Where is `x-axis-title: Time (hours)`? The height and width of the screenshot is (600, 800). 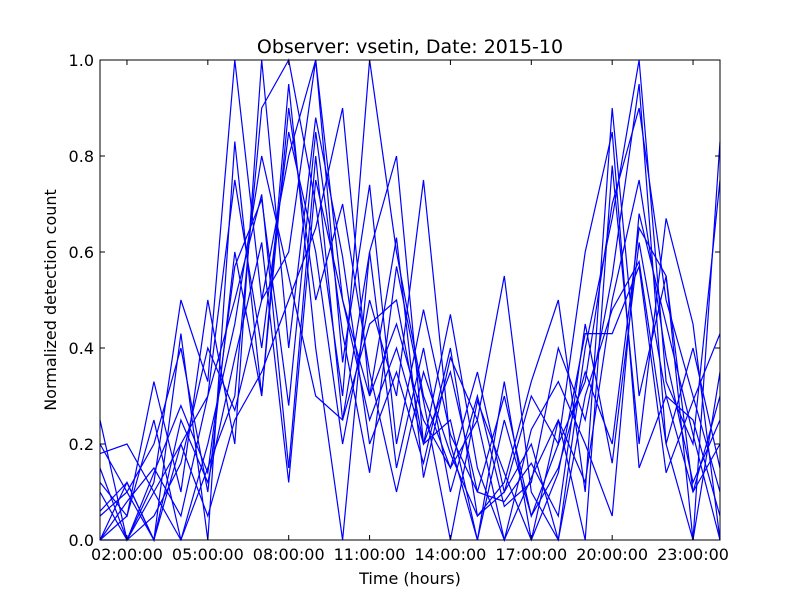 x-axis-title: Time (hours) is located at coordinates (409, 578).